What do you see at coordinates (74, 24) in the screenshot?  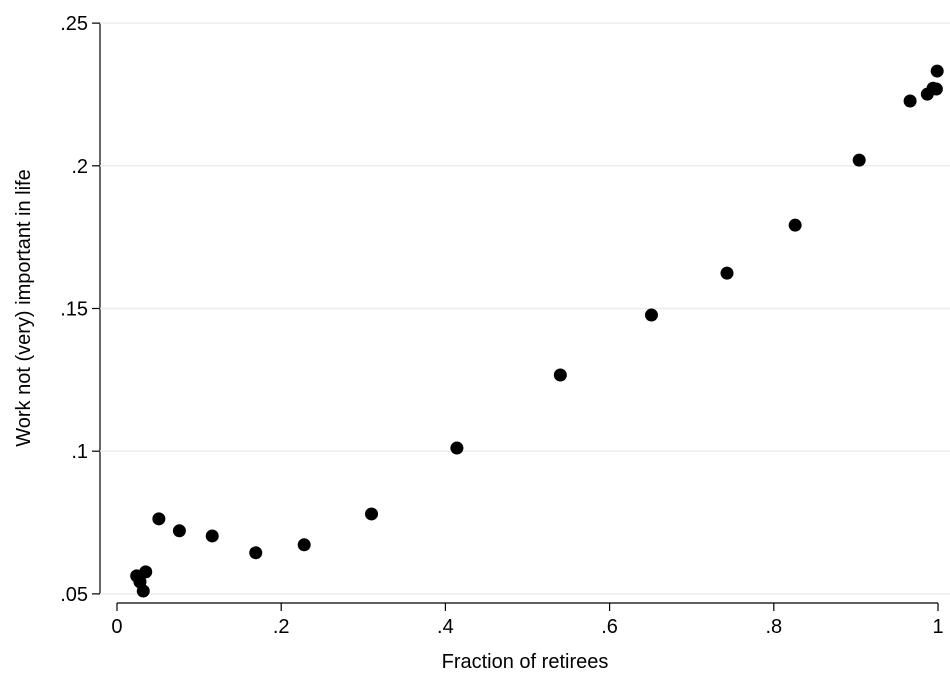 I see `y-tick-label: .25` at bounding box center [74, 24].